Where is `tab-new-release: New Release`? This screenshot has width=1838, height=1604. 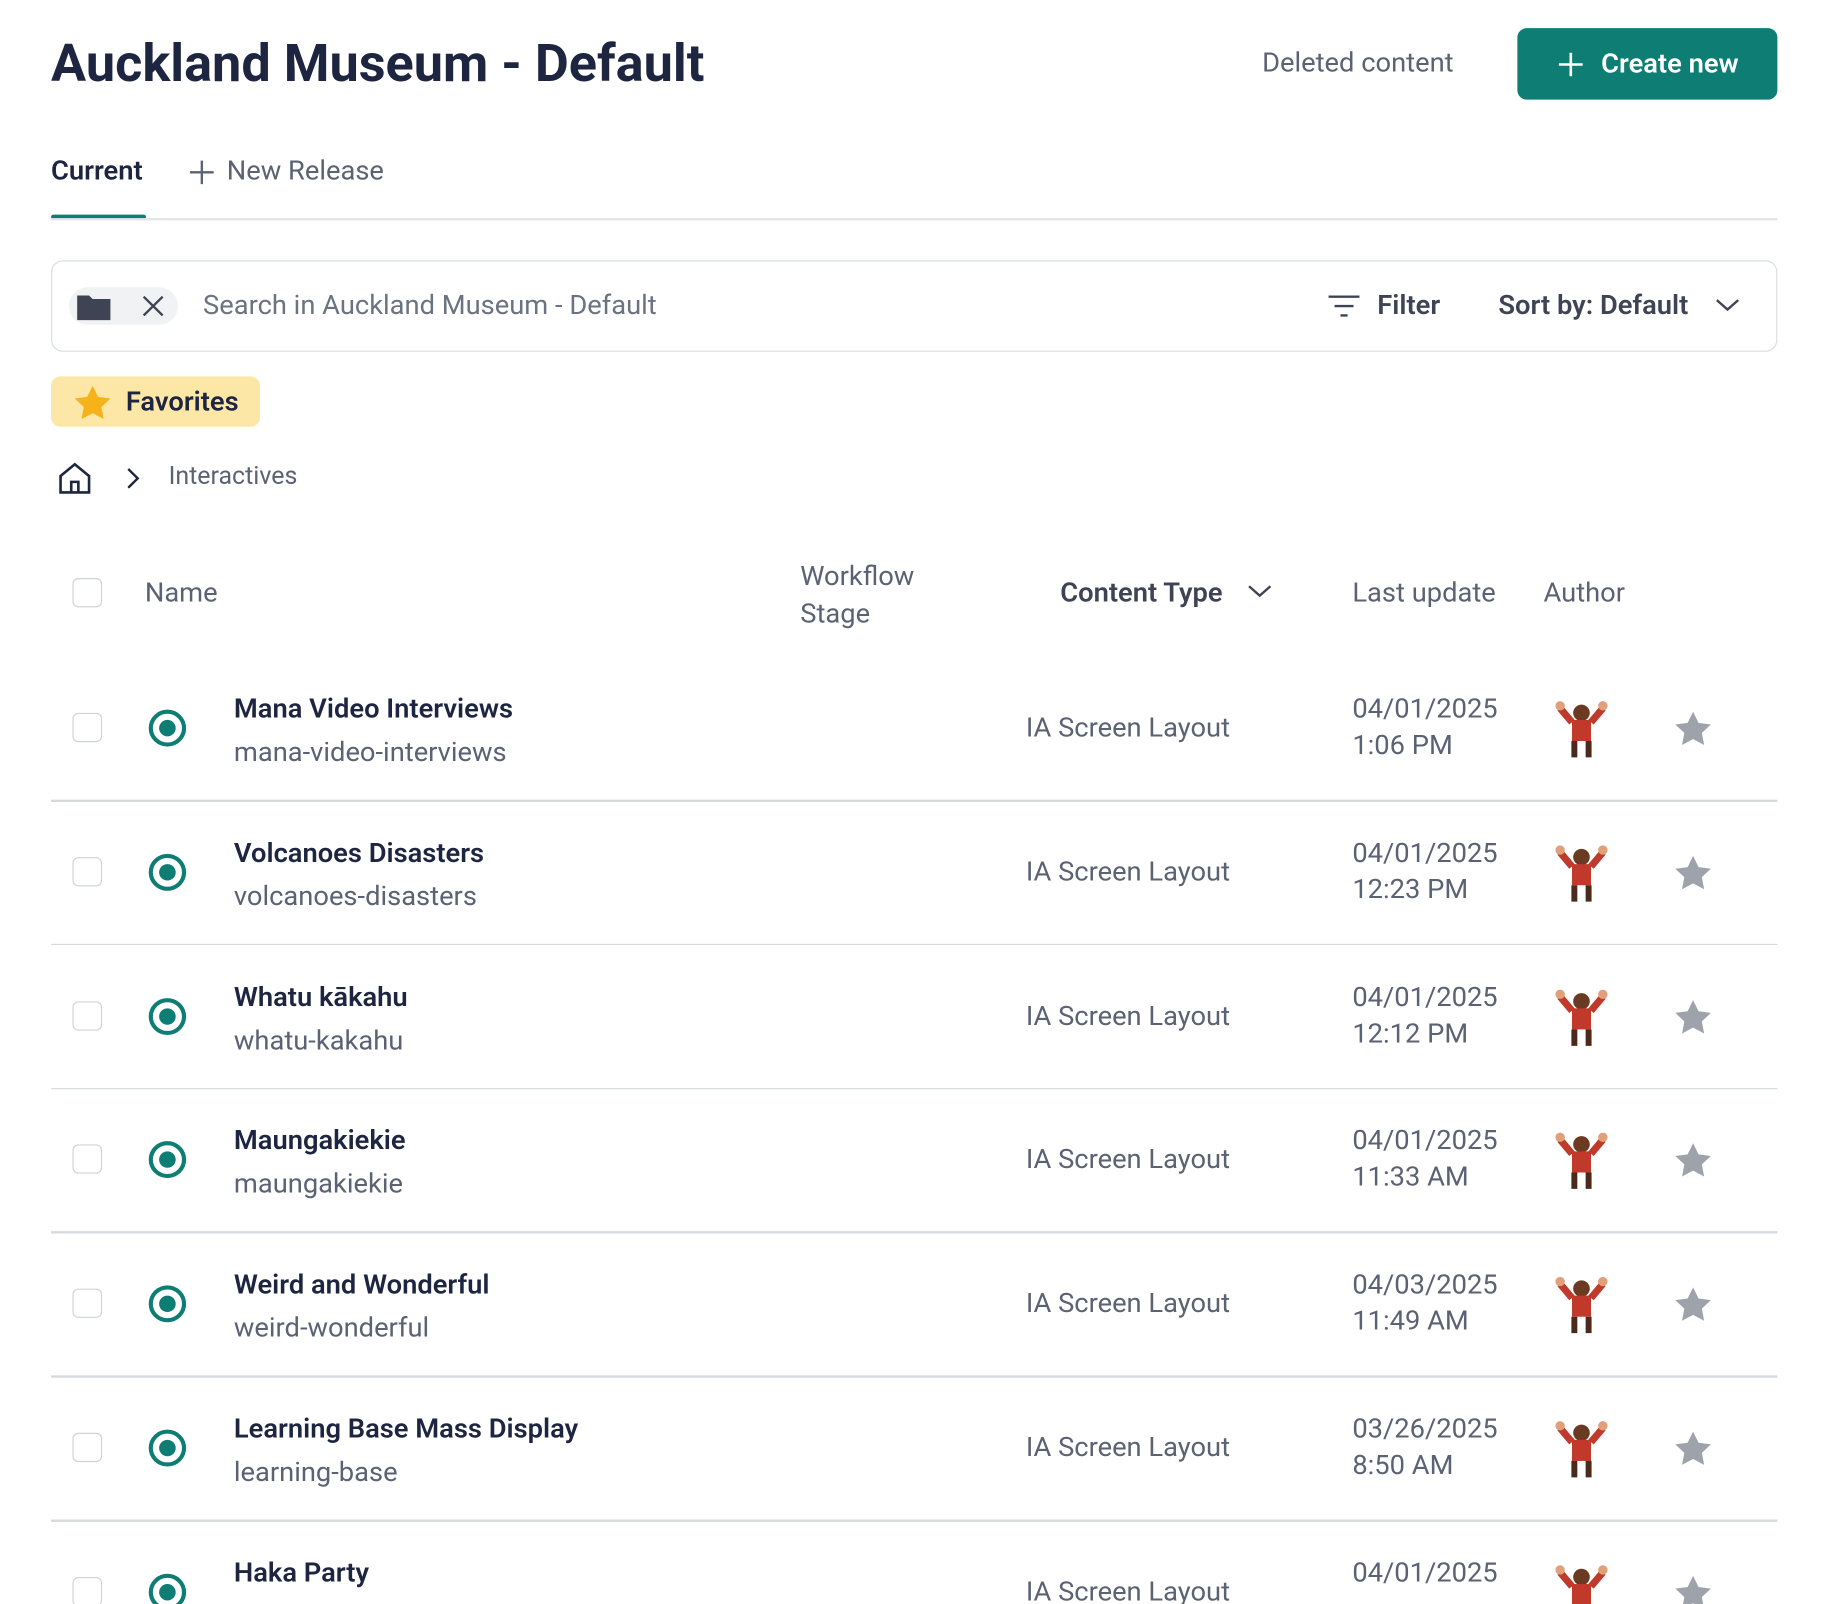 tab-new-release: New Release is located at coordinates (305, 170).